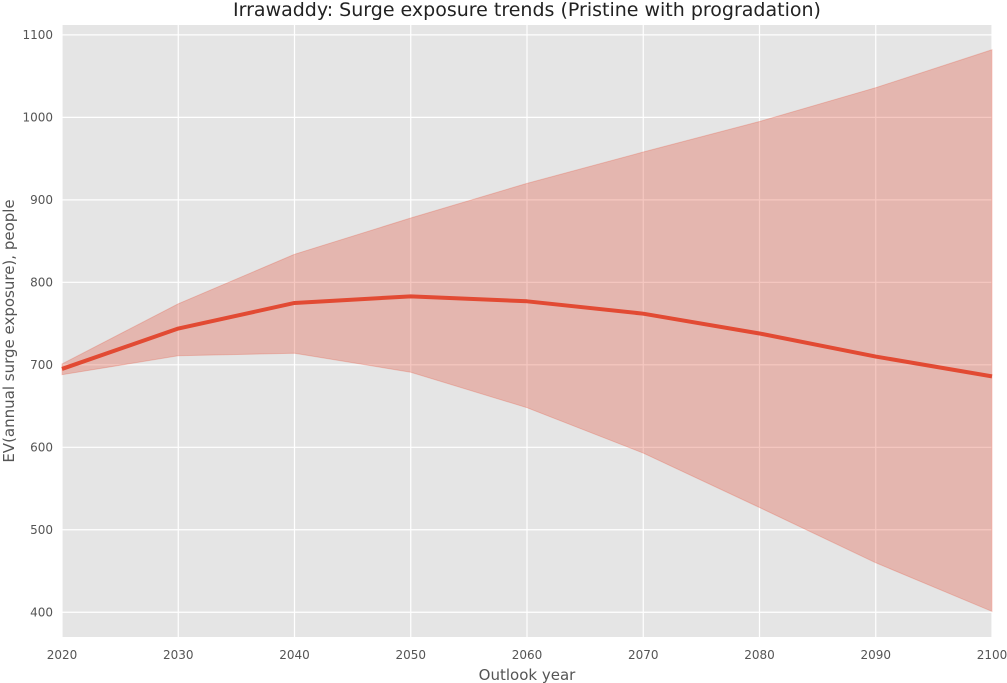 This screenshot has width=1007, height=683. What do you see at coordinates (759, 655) in the screenshot?
I see `x-tick-label: 2080` at bounding box center [759, 655].